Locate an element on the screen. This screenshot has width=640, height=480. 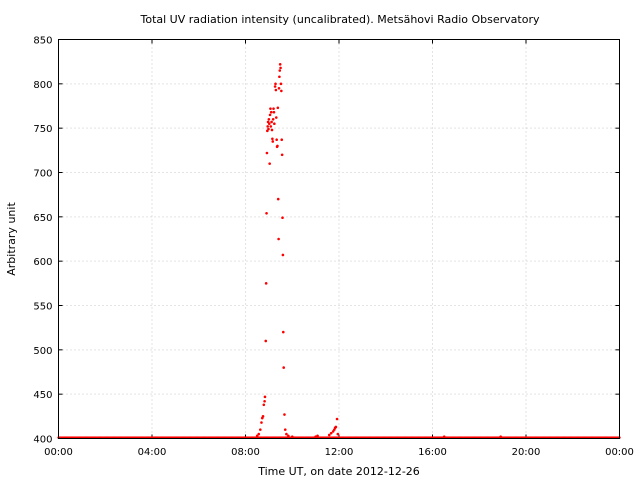
x-tick-label: 16:00 is located at coordinates (432, 452).